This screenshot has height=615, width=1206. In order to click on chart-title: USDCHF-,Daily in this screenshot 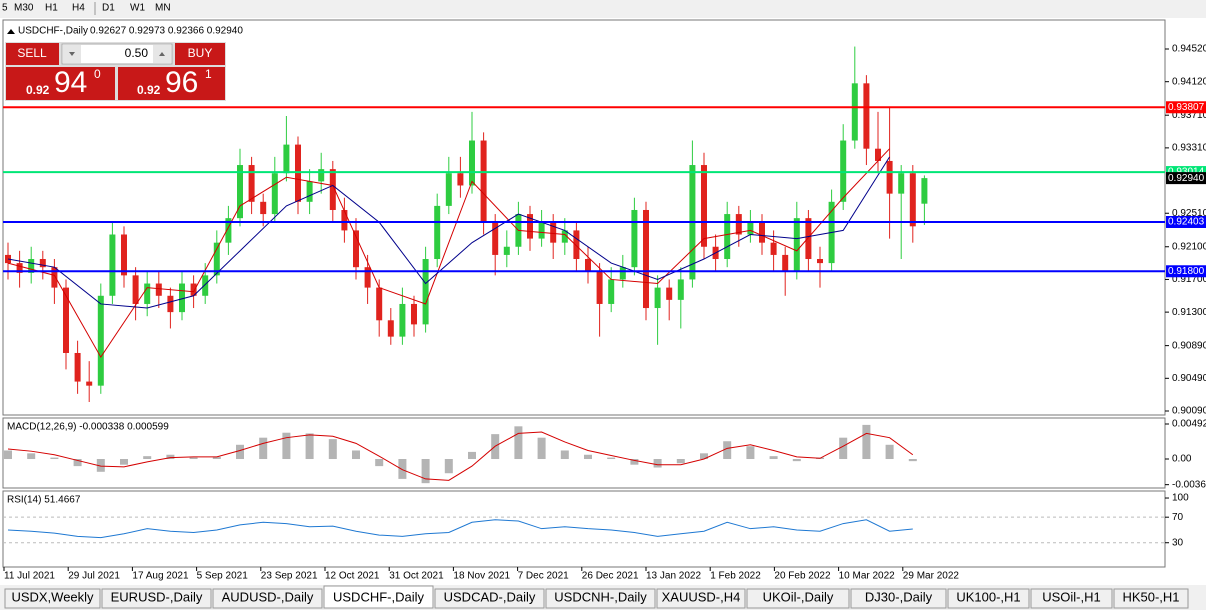, I will do `click(53, 31)`.